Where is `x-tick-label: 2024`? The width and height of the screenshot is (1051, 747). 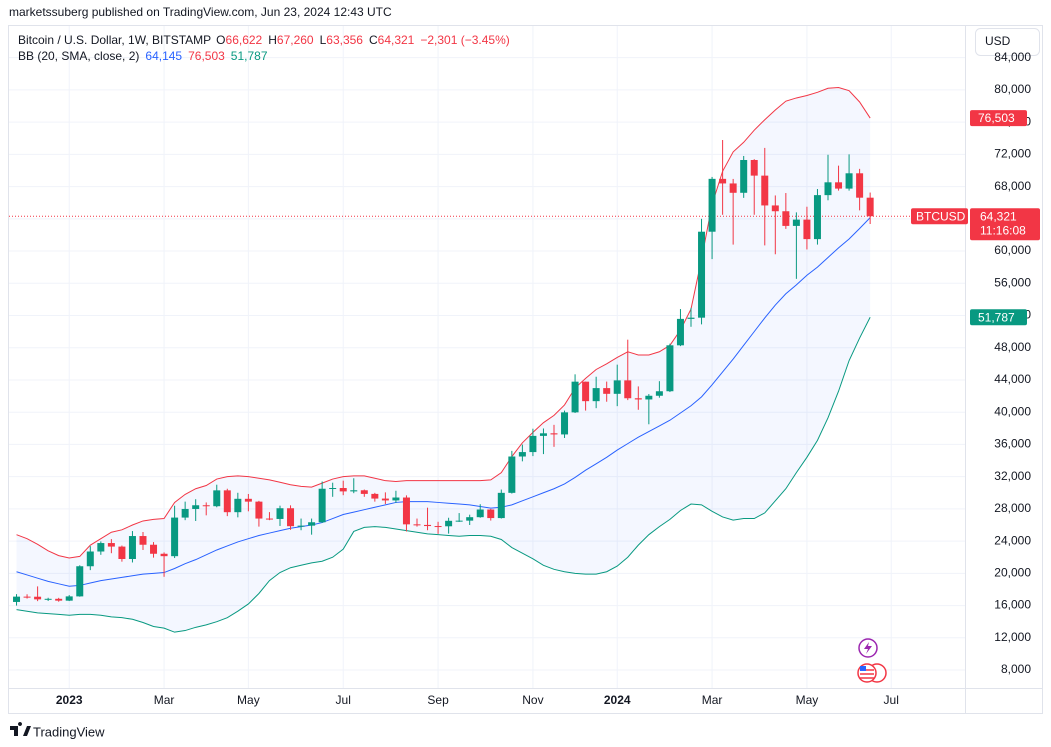 x-tick-label: 2024 is located at coordinates (617, 700).